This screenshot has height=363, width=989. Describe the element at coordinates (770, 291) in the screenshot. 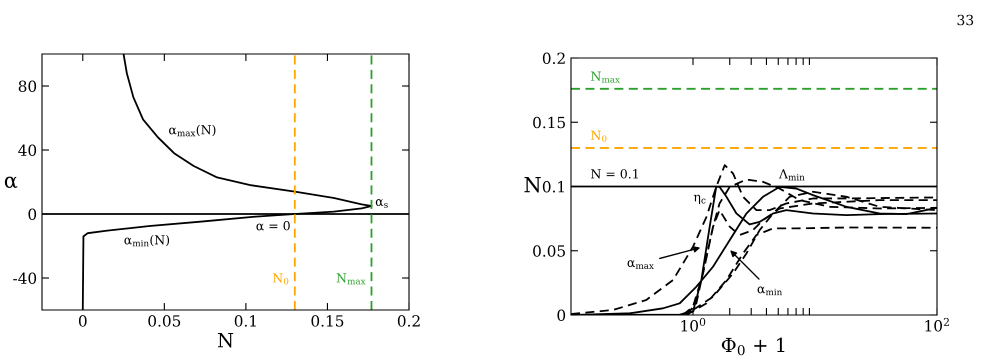

I see `annotation: α$_{min}$` at that location.